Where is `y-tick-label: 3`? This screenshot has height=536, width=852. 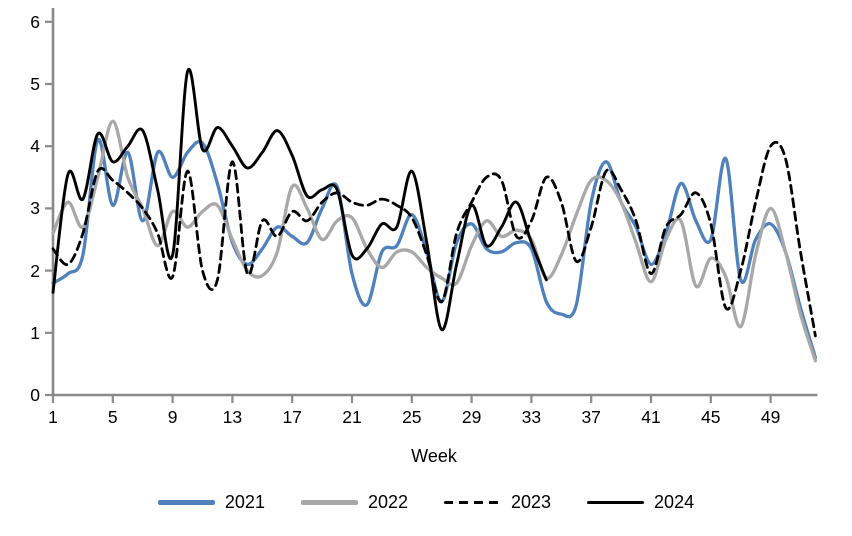
y-tick-label: 3 is located at coordinates (35, 208).